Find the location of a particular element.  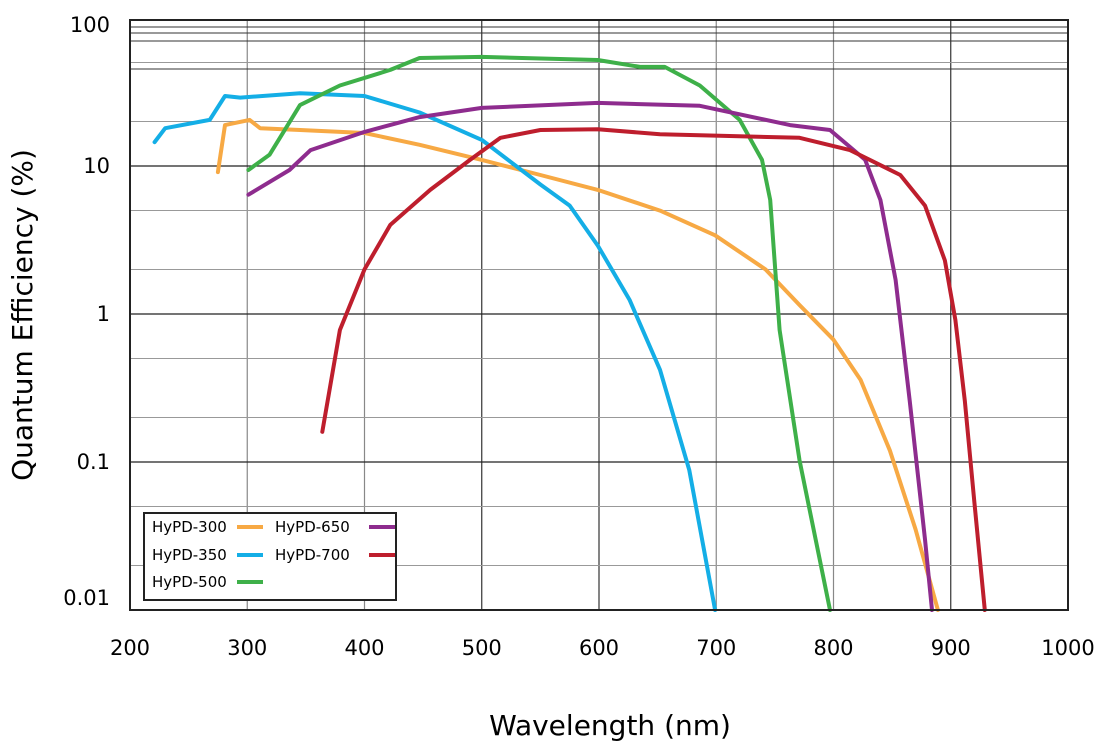

y-tick-label: 0.01 is located at coordinates (86, 598).